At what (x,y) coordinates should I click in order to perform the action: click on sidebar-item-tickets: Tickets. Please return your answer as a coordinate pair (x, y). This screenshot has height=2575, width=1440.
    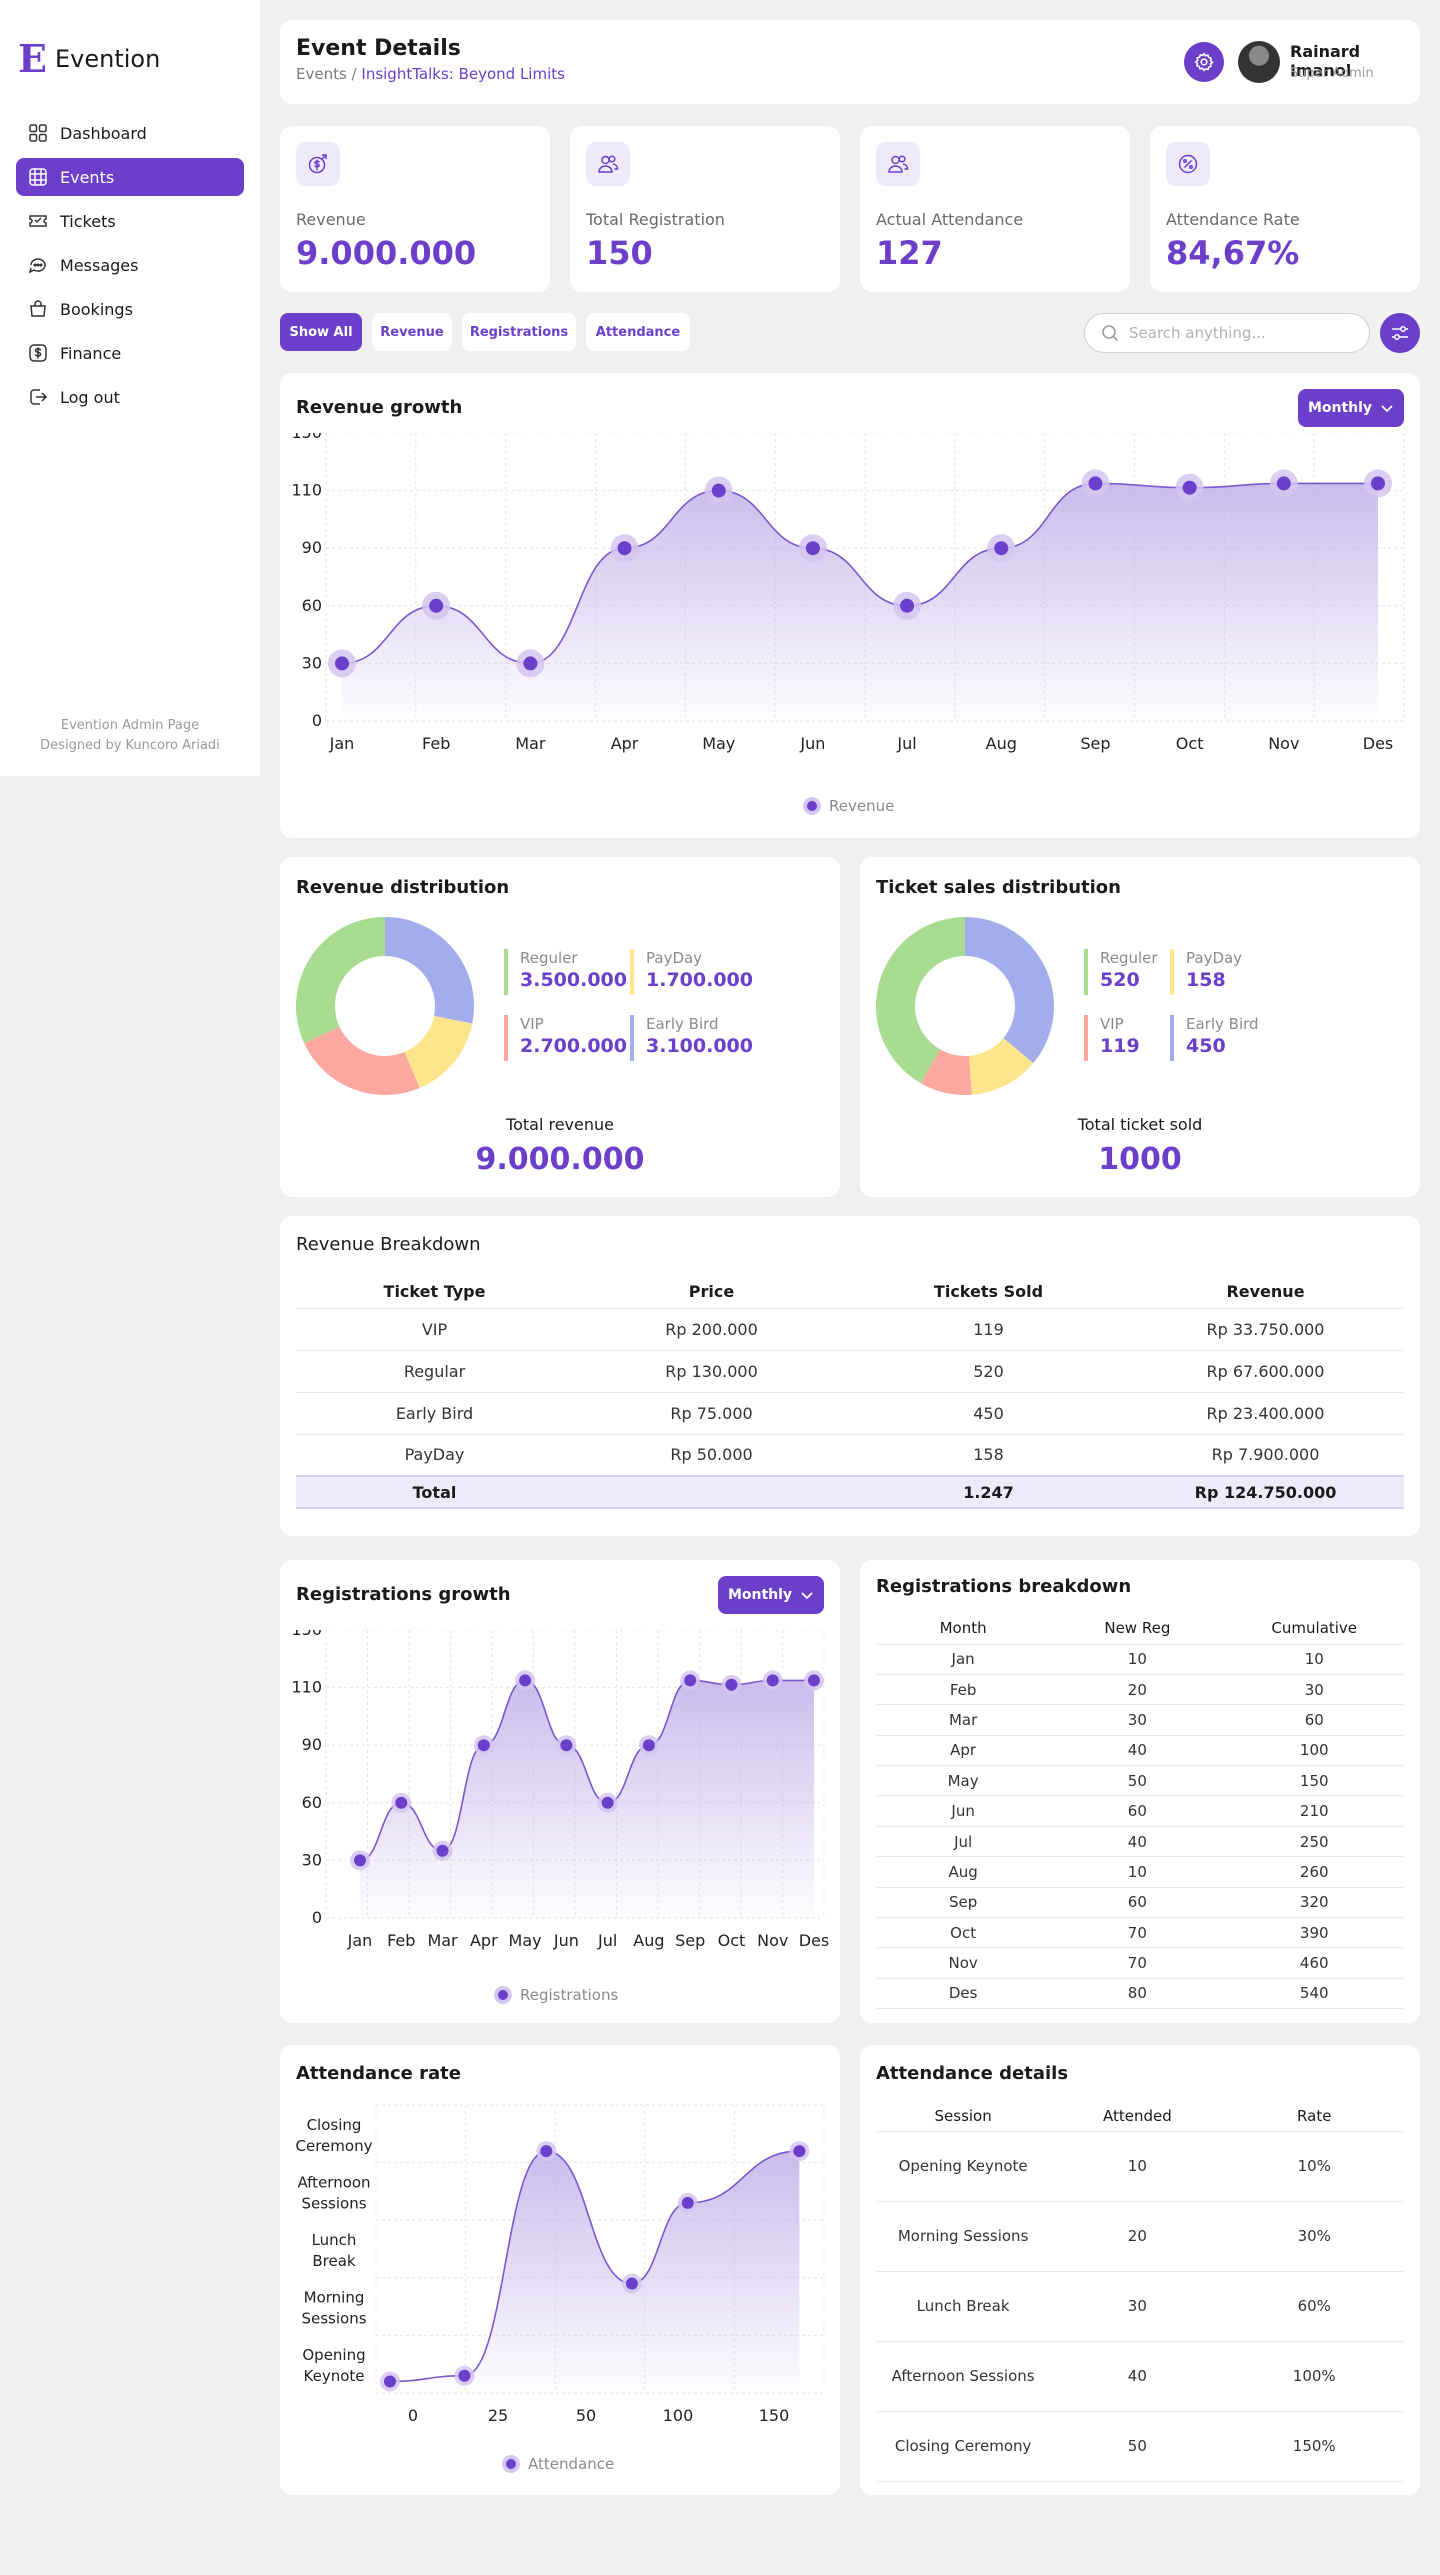
    Looking at the image, I should click on (130, 221).